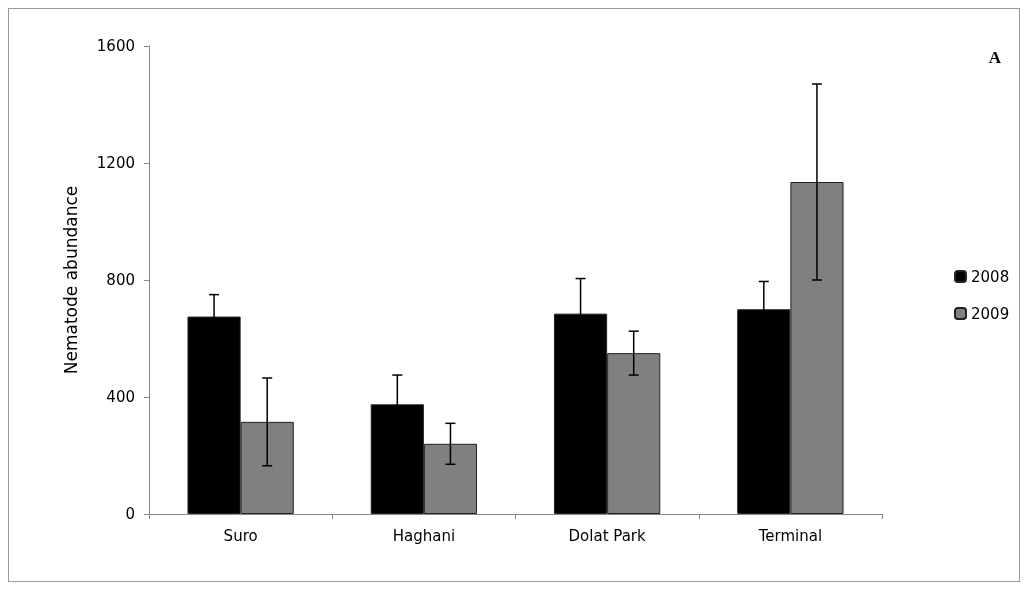 The width and height of the screenshot is (1030, 592). Describe the element at coordinates (990, 313) in the screenshot. I see `legend-label: 2009` at that location.